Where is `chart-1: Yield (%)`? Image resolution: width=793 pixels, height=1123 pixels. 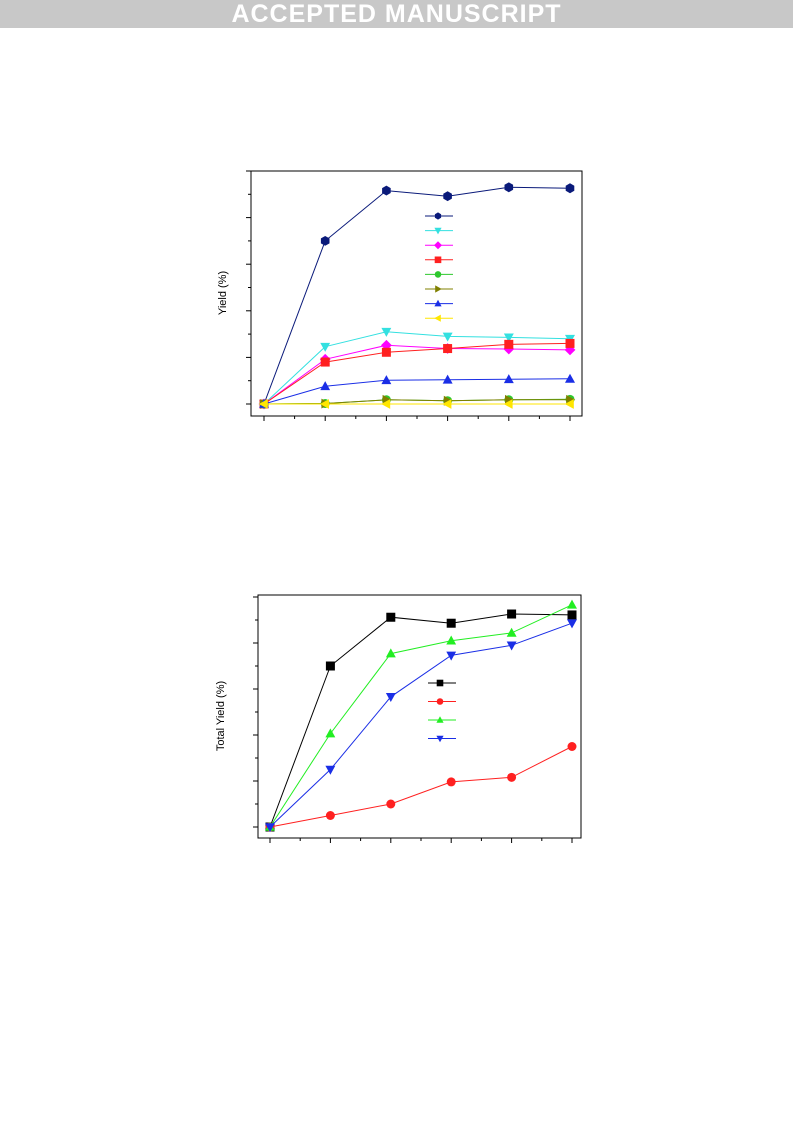 chart-1: Yield (%) is located at coordinates (400, 295).